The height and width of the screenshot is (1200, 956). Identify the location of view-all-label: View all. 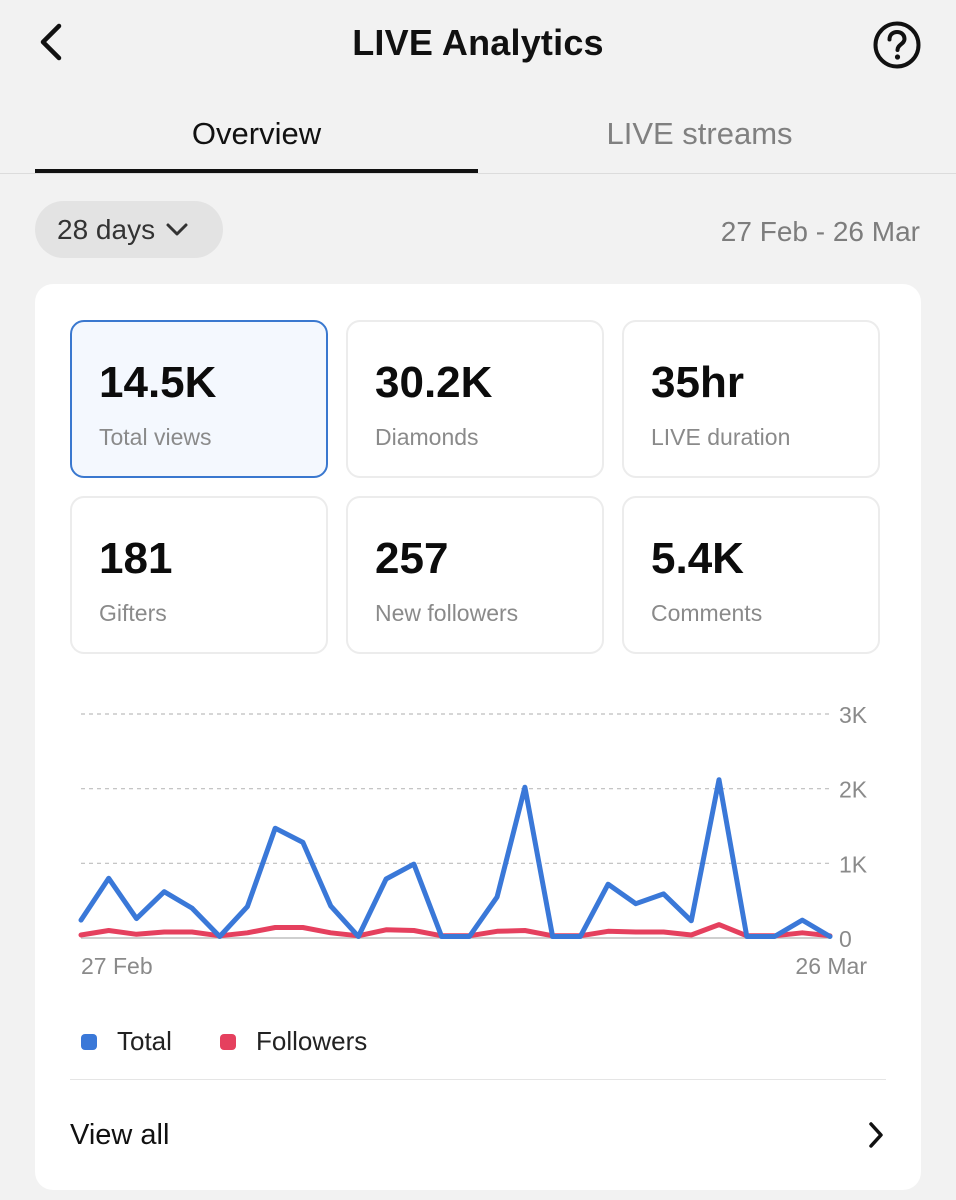
(120, 1134).